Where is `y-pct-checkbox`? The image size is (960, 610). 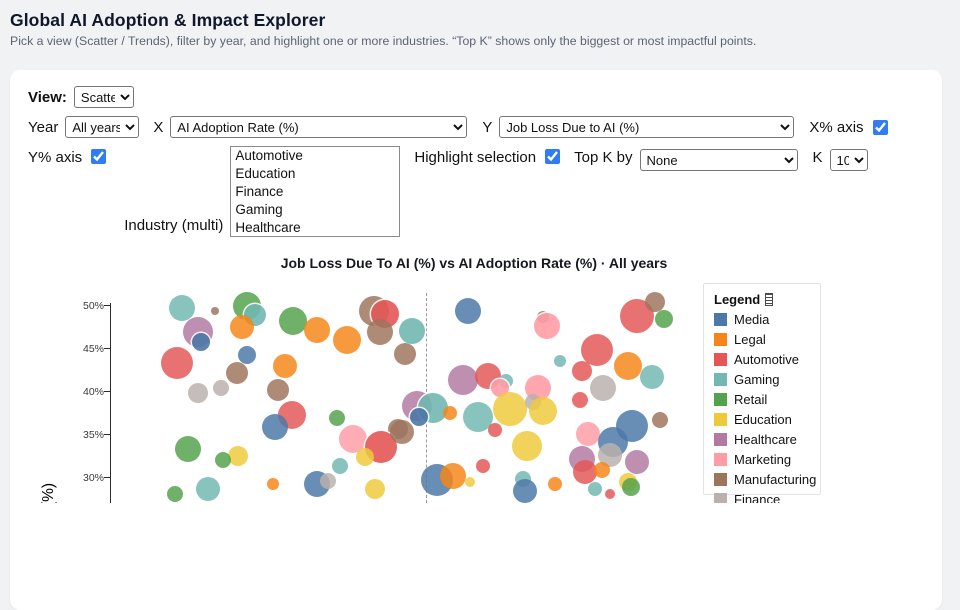 y-pct-checkbox is located at coordinates (99, 156).